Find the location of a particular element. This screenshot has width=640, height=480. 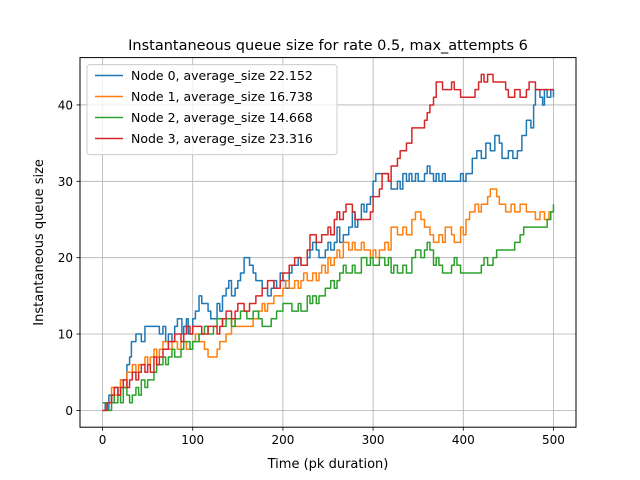

legend-label-node-3: Node 3, average_size 23.316 is located at coordinates (222, 138).